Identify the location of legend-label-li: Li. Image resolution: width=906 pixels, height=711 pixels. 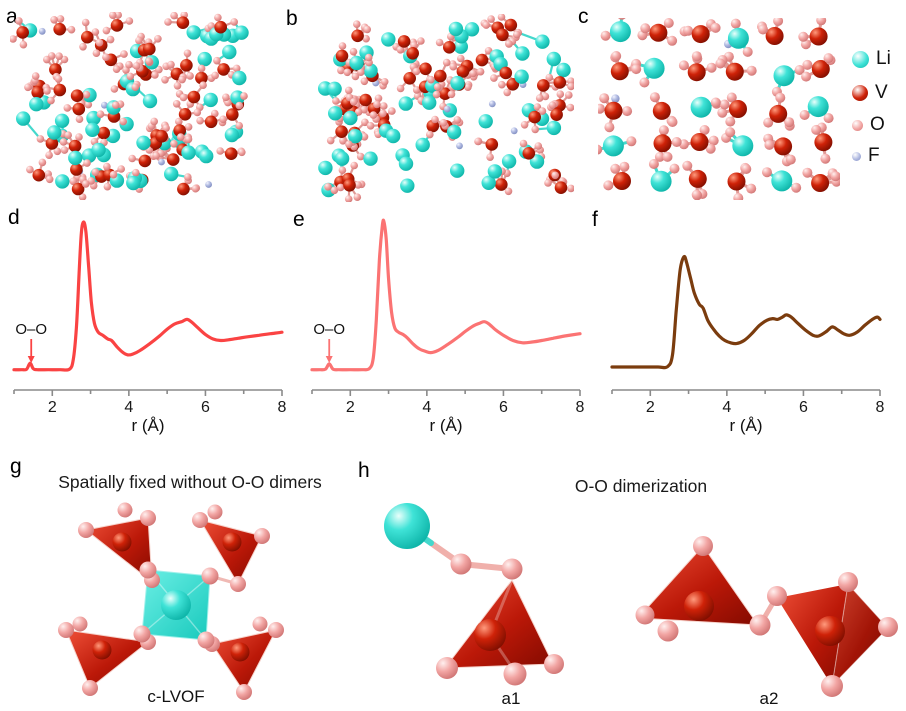
(883, 58).